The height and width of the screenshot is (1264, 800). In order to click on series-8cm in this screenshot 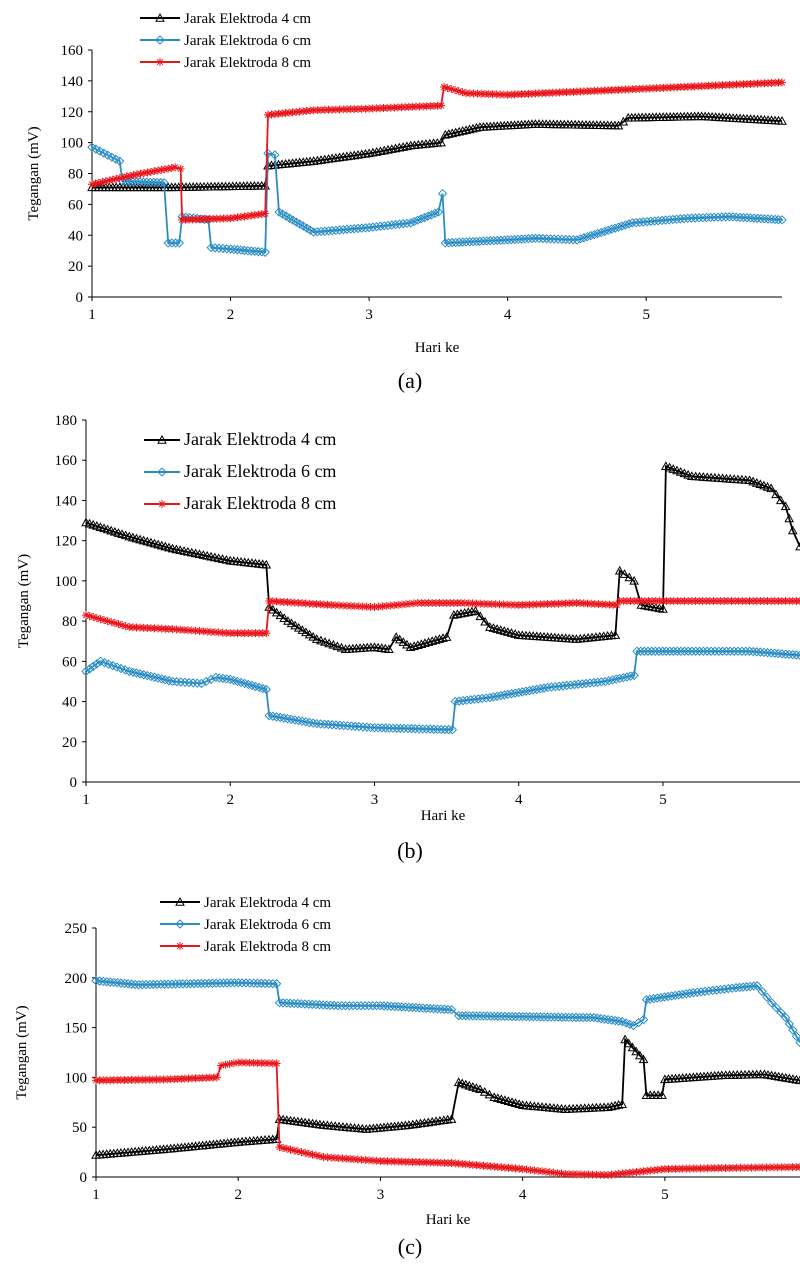, I will do `click(437, 151)`.